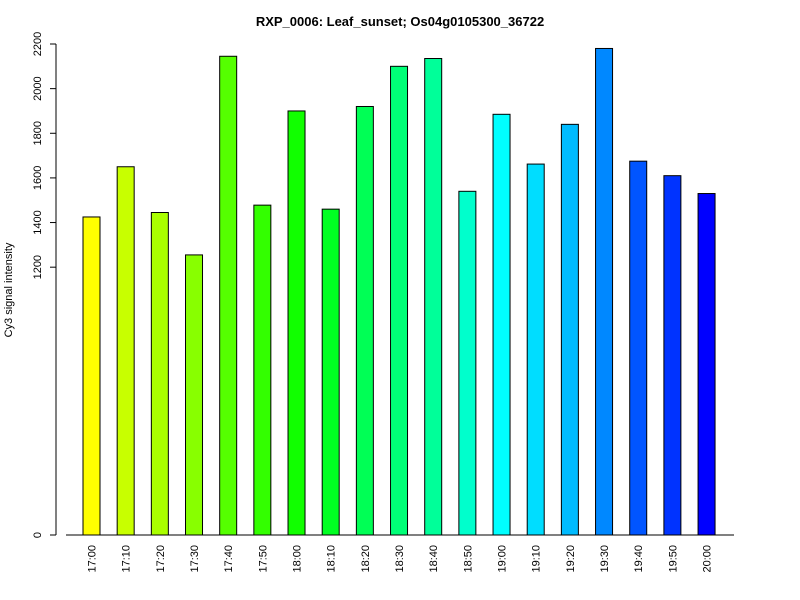  I want to click on x-tick-label: 19:30, so click(605, 559).